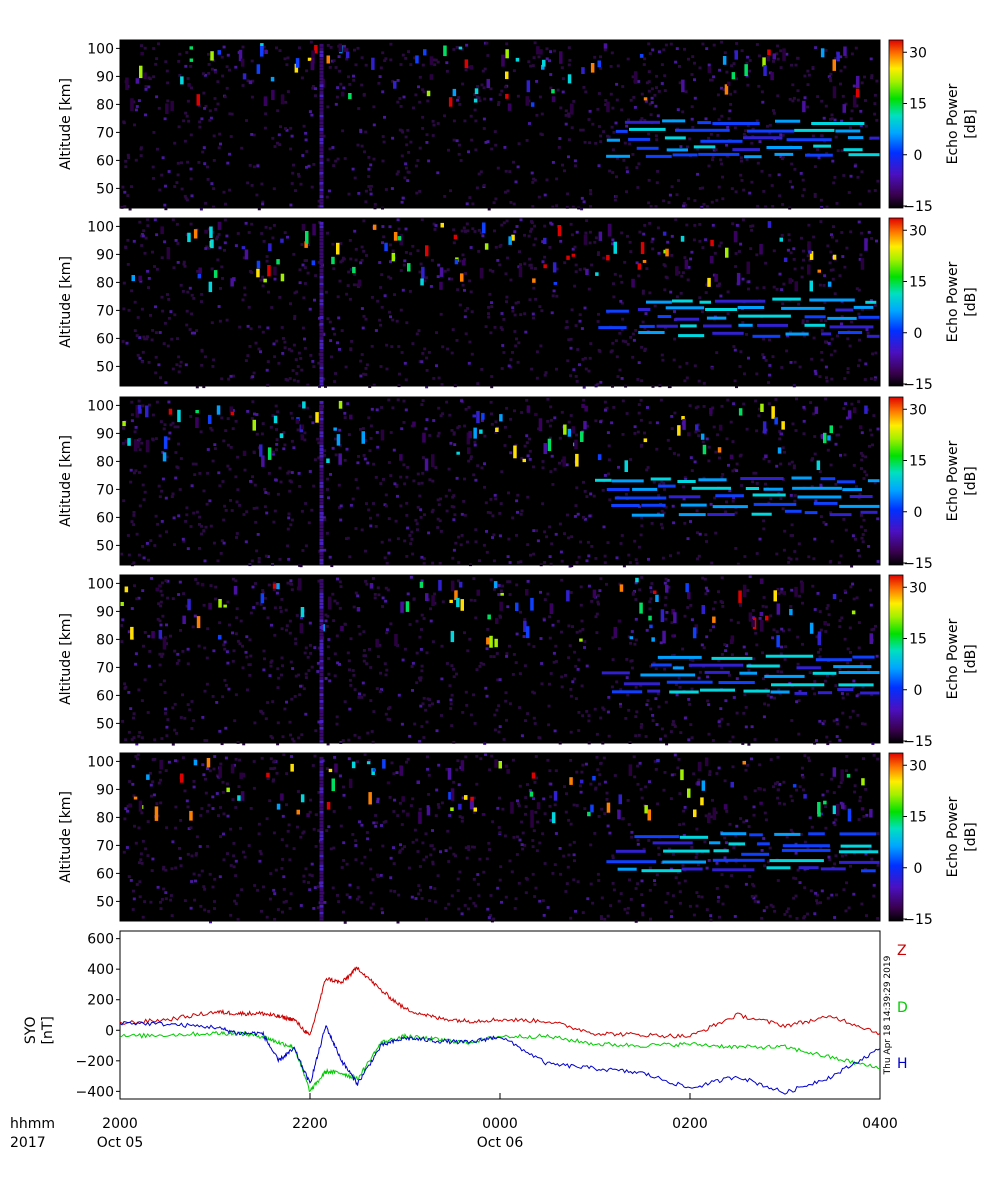  What do you see at coordinates (310, 1124) in the screenshot?
I see `x-tick-label-time: 2200` at bounding box center [310, 1124].